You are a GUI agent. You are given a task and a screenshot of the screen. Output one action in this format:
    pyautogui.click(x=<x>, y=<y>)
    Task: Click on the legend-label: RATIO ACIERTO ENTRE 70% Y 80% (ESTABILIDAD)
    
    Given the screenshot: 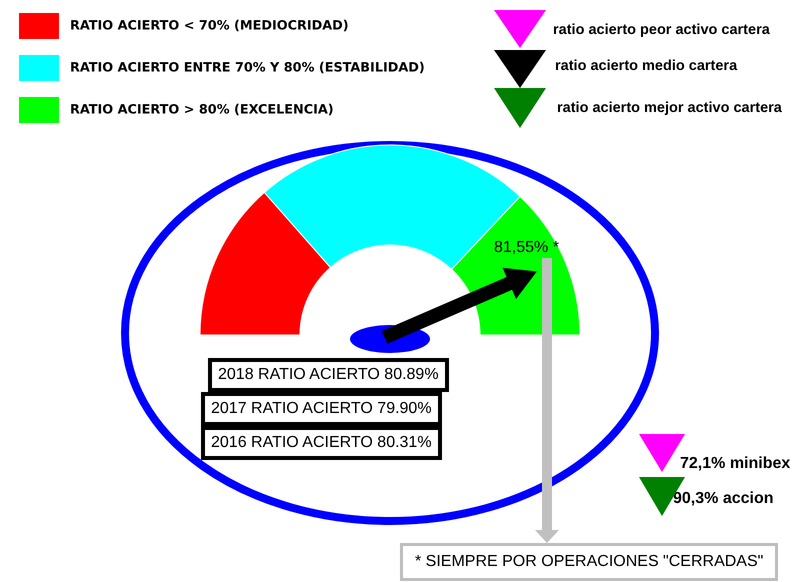 What is the action you would take?
    pyautogui.click(x=247, y=68)
    